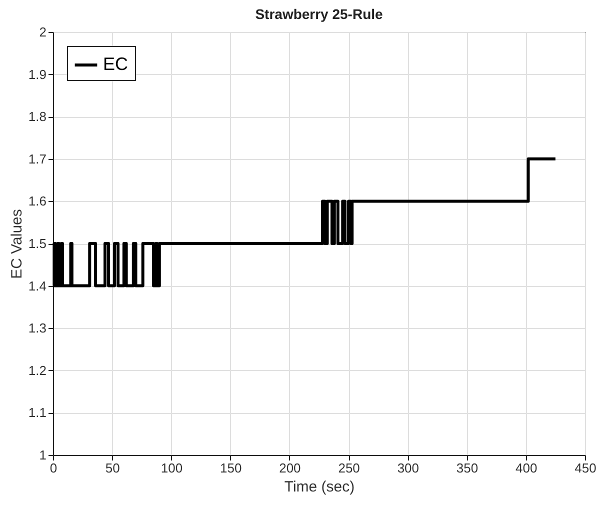 The width and height of the screenshot is (608, 513). Describe the element at coordinates (319, 487) in the screenshot. I see `x-axis-title: Time (sec)` at that location.